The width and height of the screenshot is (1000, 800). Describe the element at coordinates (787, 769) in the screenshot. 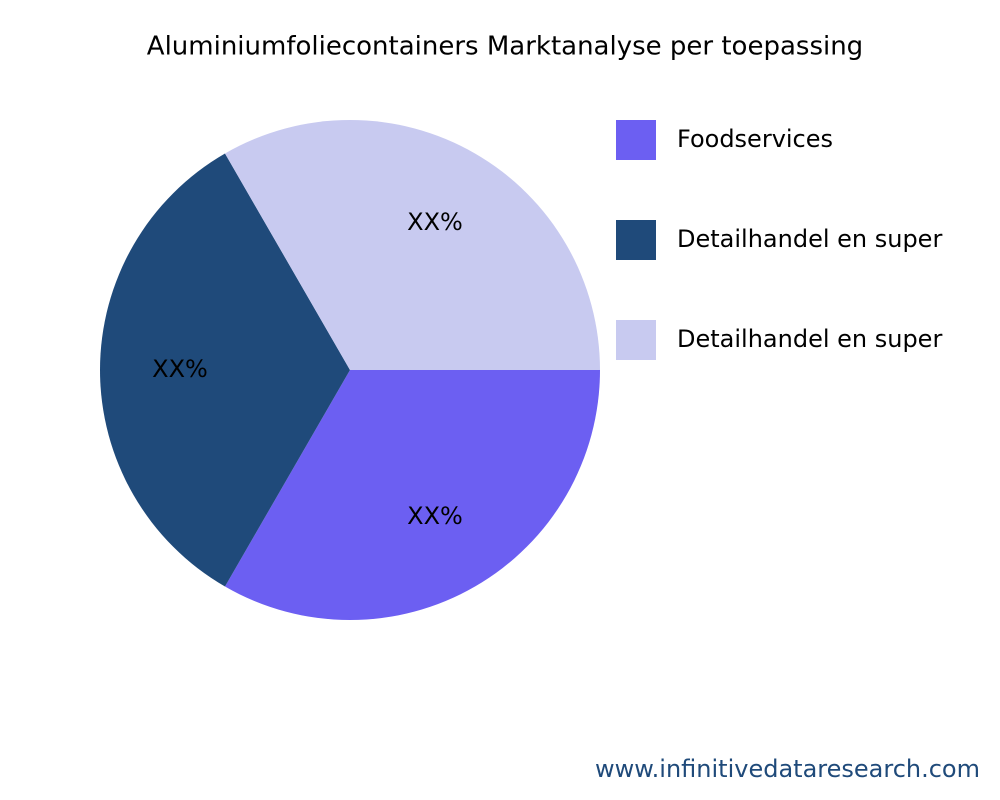

I see `watermark: www.infinitivedataresearch.com` at that location.